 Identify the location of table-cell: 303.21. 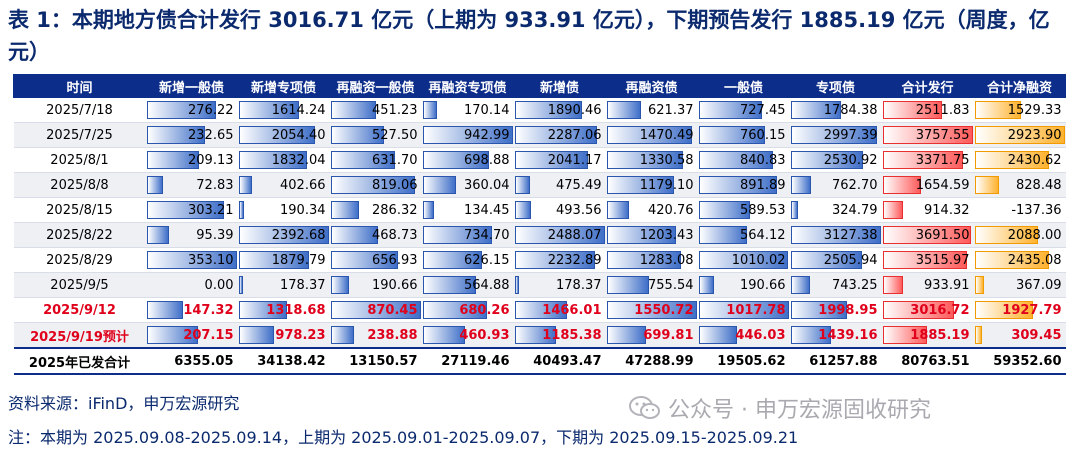
(191, 210).